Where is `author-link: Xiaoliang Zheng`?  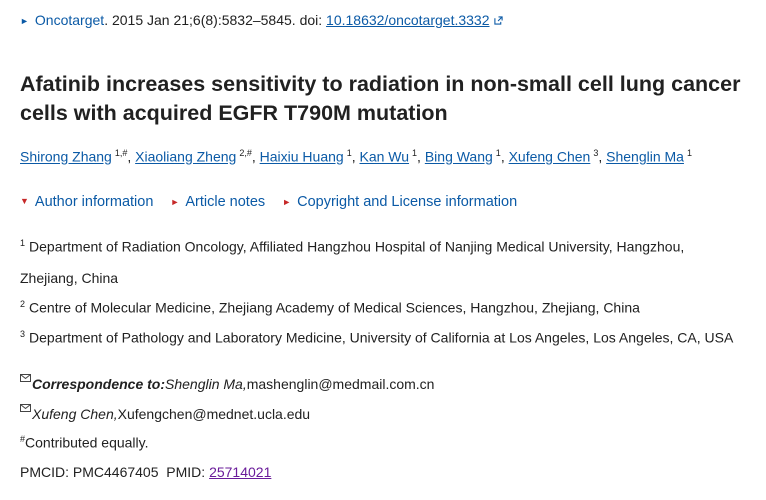
author-link: Xiaoliang Zheng is located at coordinates (186, 156).